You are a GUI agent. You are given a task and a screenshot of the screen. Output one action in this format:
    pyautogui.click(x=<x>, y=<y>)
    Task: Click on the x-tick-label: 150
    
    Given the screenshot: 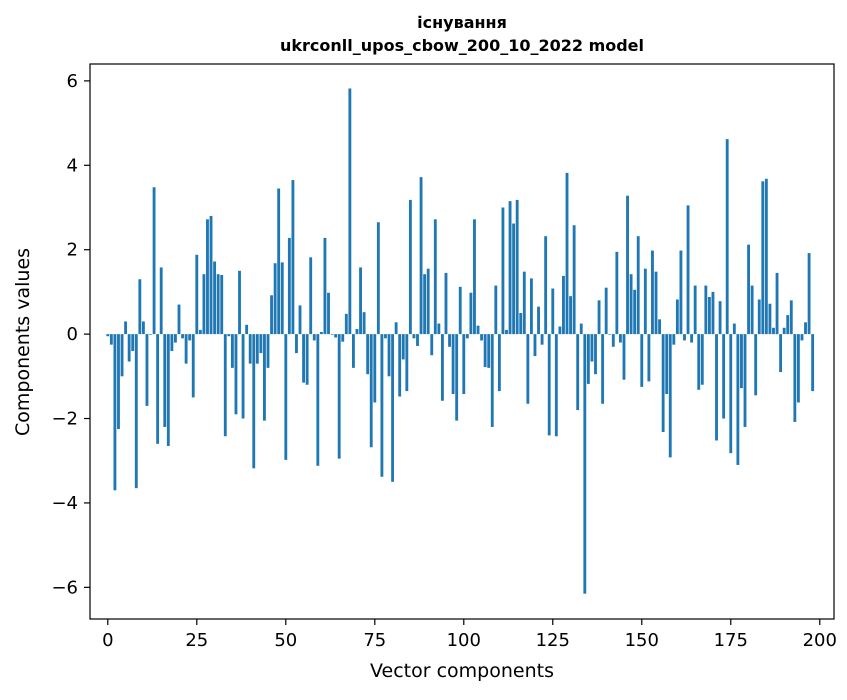 What is the action you would take?
    pyautogui.click(x=642, y=640)
    